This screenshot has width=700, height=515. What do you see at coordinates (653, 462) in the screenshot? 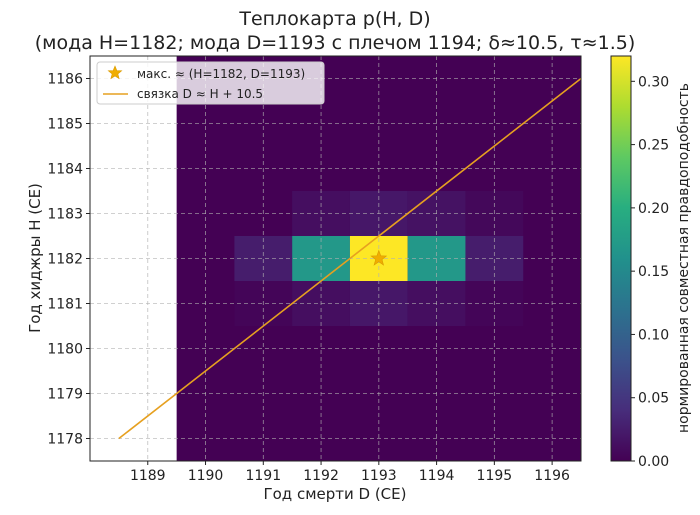
I see `colorbar-tick-label: 0.00` at bounding box center [653, 462].